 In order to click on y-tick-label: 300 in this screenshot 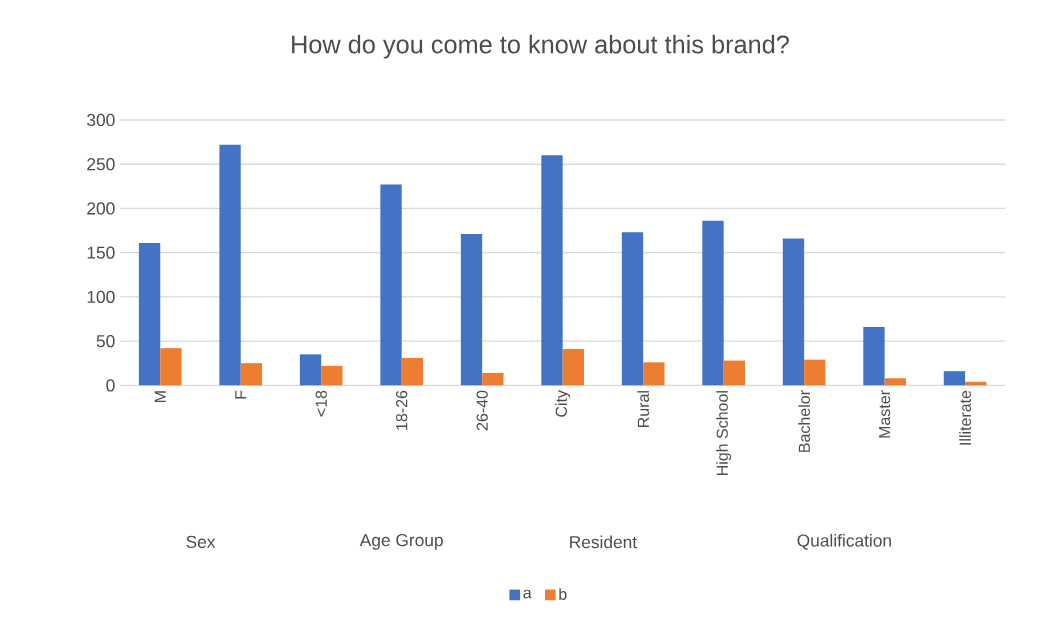, I will do `click(101, 120)`.